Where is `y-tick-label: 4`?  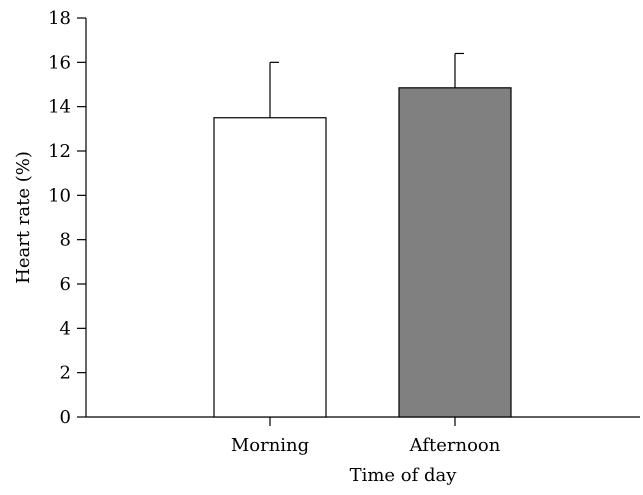 y-tick-label: 4 is located at coordinates (65, 328).